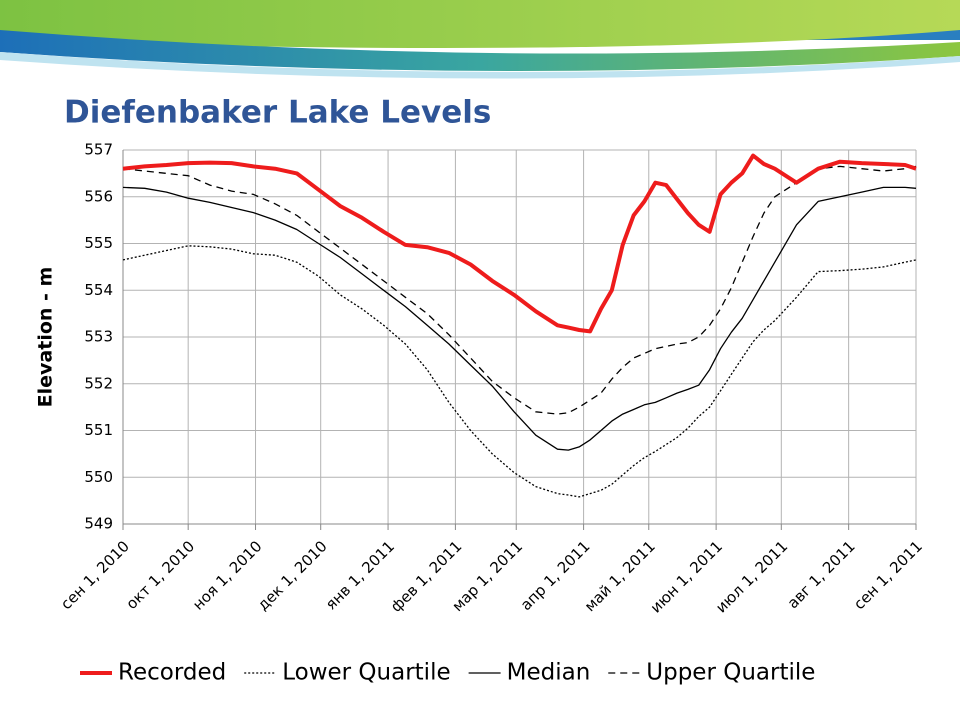 The image size is (960, 720). Describe the element at coordinates (888, 575) in the screenshot. I see `x-tick-label: сен 1, 2011` at that location.